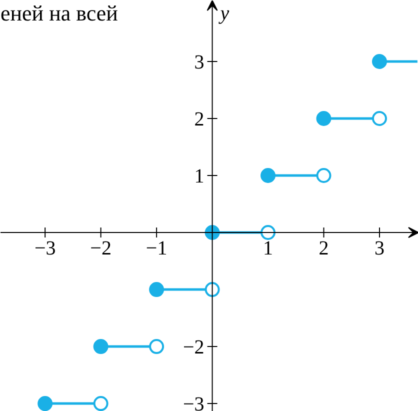 This screenshot has width=418, height=411. Describe the element at coordinates (323, 249) in the screenshot. I see `x-tick-label: 2` at that location.